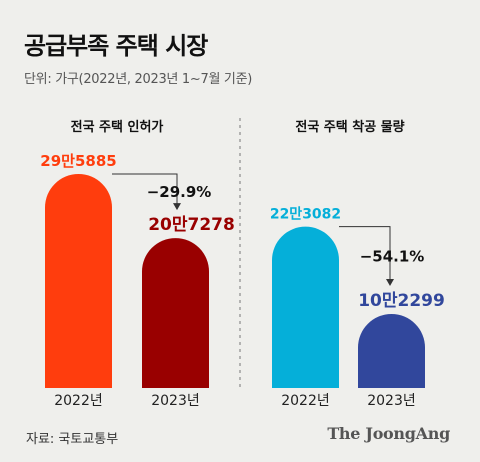 The width and height of the screenshot is (480, 462). What do you see at coordinates (116, 46) in the screenshot?
I see `page-title: 공급부족 주택 시장` at bounding box center [116, 46].